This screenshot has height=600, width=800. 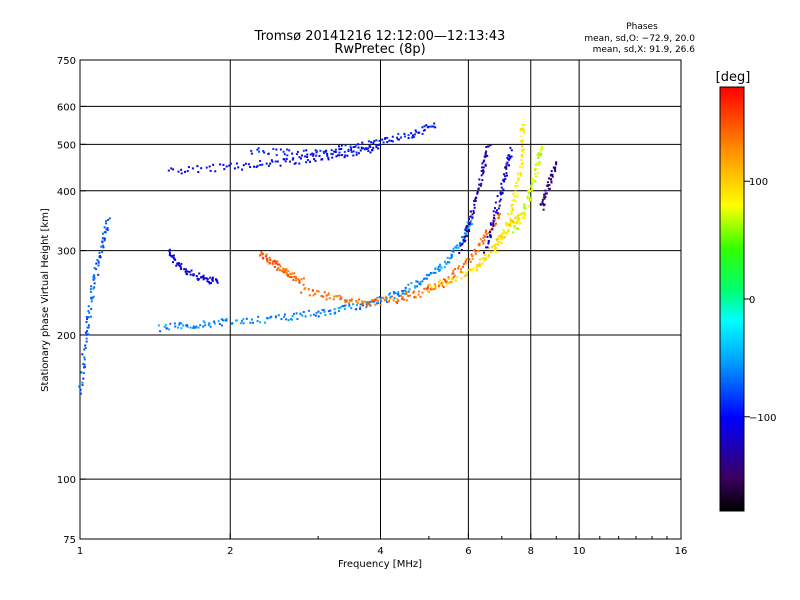 What do you see at coordinates (733, 77) in the screenshot?
I see `colorbar-label: [deg]` at bounding box center [733, 77].